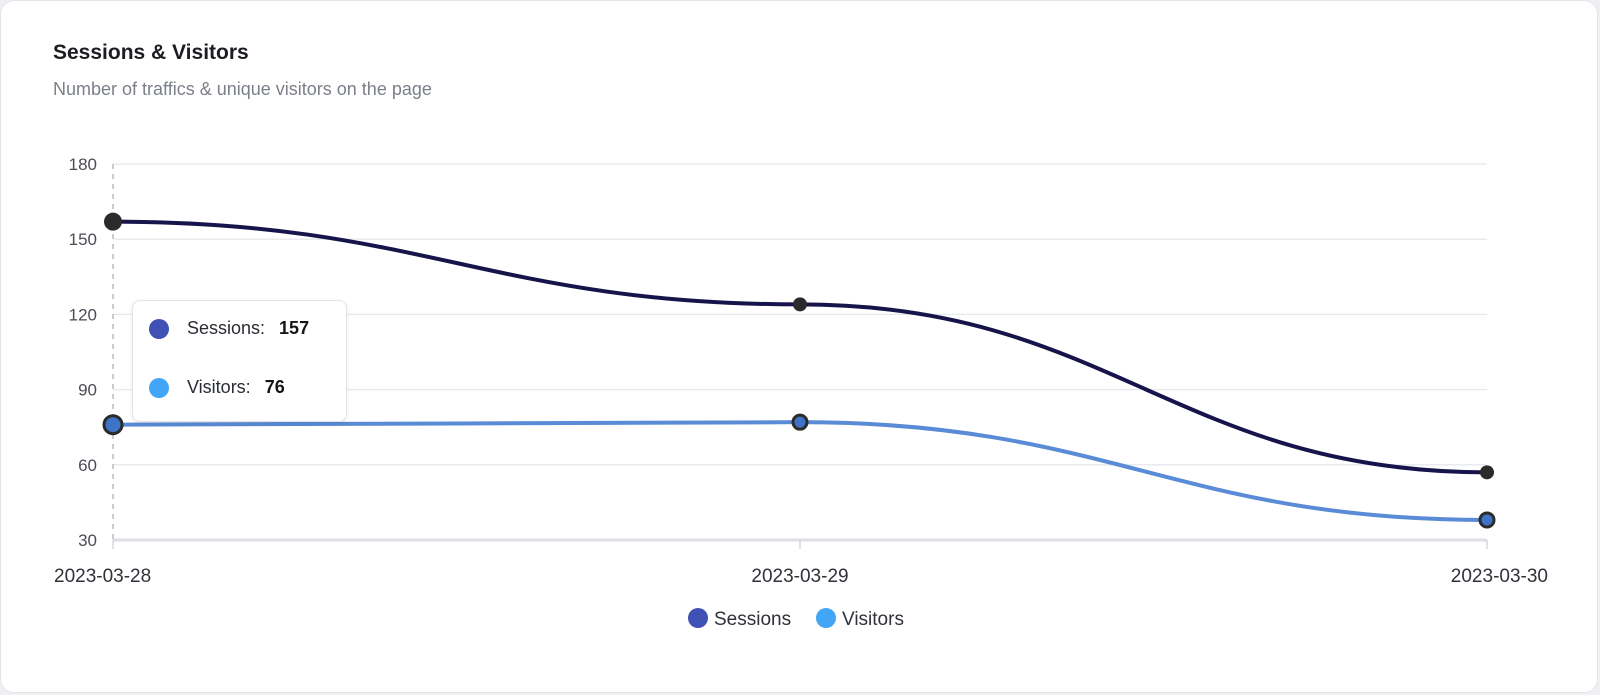 This screenshot has height=695, width=1600. I want to click on y-tick-label-60: 60, so click(87, 465).